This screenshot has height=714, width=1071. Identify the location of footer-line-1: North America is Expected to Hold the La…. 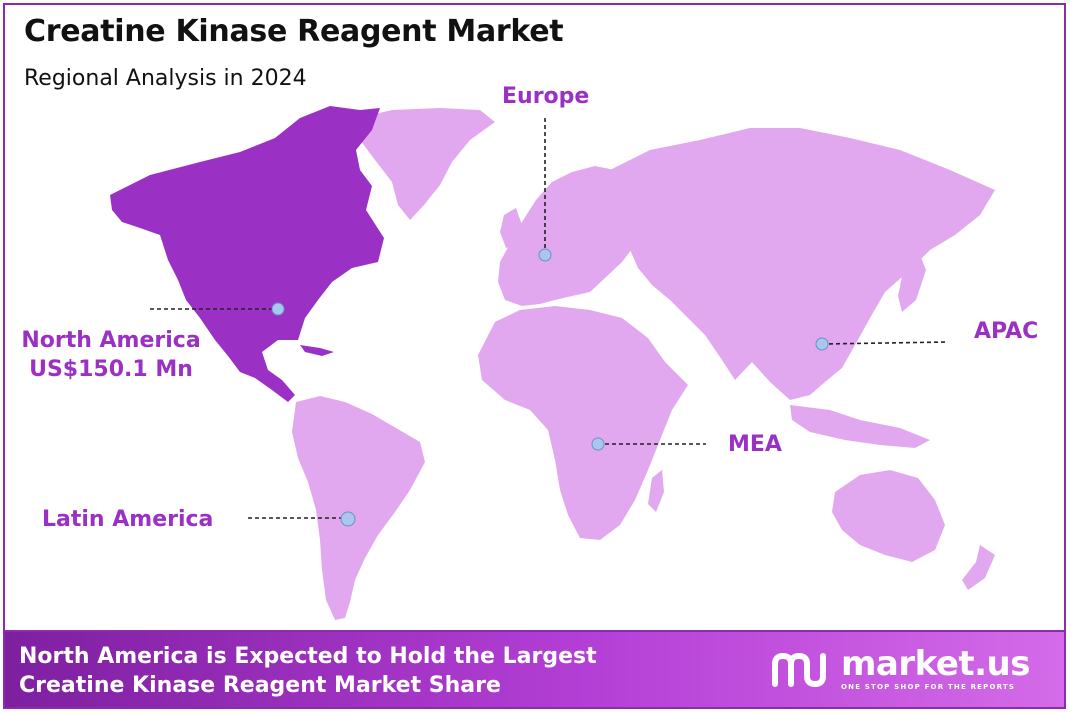
(308, 656).